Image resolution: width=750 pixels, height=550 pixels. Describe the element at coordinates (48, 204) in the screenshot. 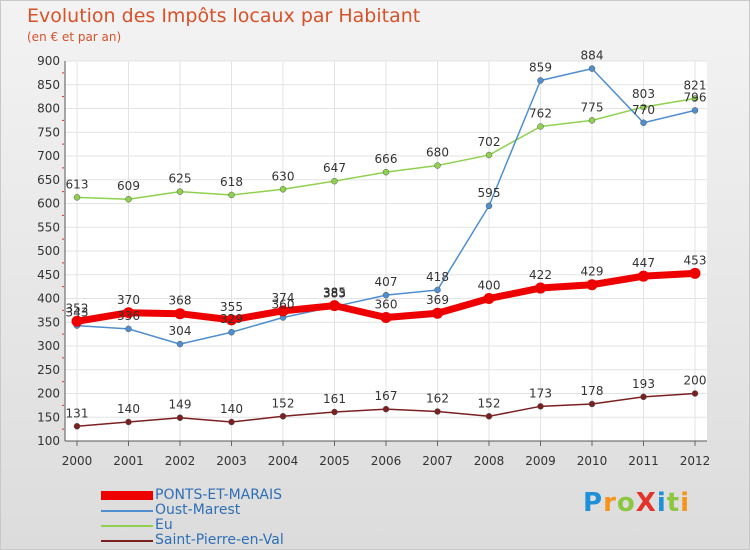

I see `y-tick-label: 600` at that location.